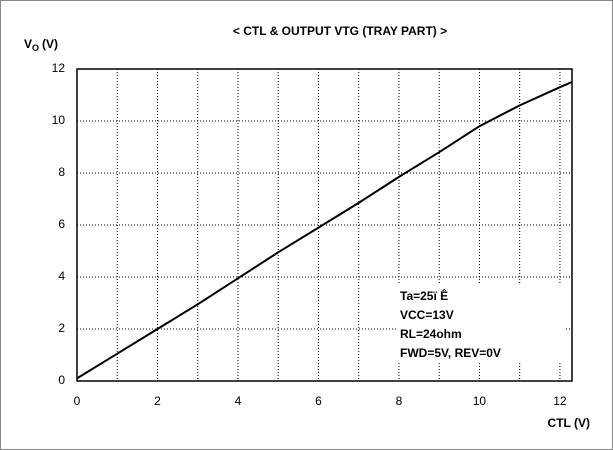 The width and height of the screenshot is (613, 450). I want to click on y-tick-label: 12, so click(59, 68).